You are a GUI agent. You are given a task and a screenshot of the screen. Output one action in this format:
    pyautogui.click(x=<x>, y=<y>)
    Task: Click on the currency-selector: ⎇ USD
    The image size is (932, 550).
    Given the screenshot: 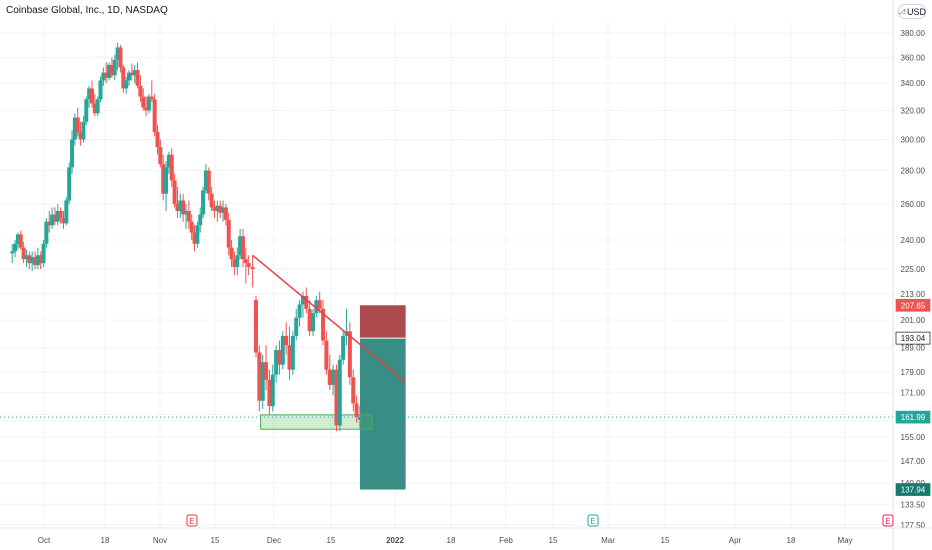 What is the action you would take?
    pyautogui.click(x=912, y=11)
    